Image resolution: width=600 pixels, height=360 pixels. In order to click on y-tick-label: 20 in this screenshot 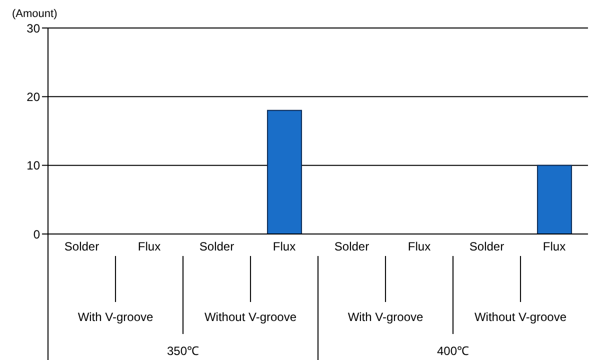, I will do `click(33, 97)`.